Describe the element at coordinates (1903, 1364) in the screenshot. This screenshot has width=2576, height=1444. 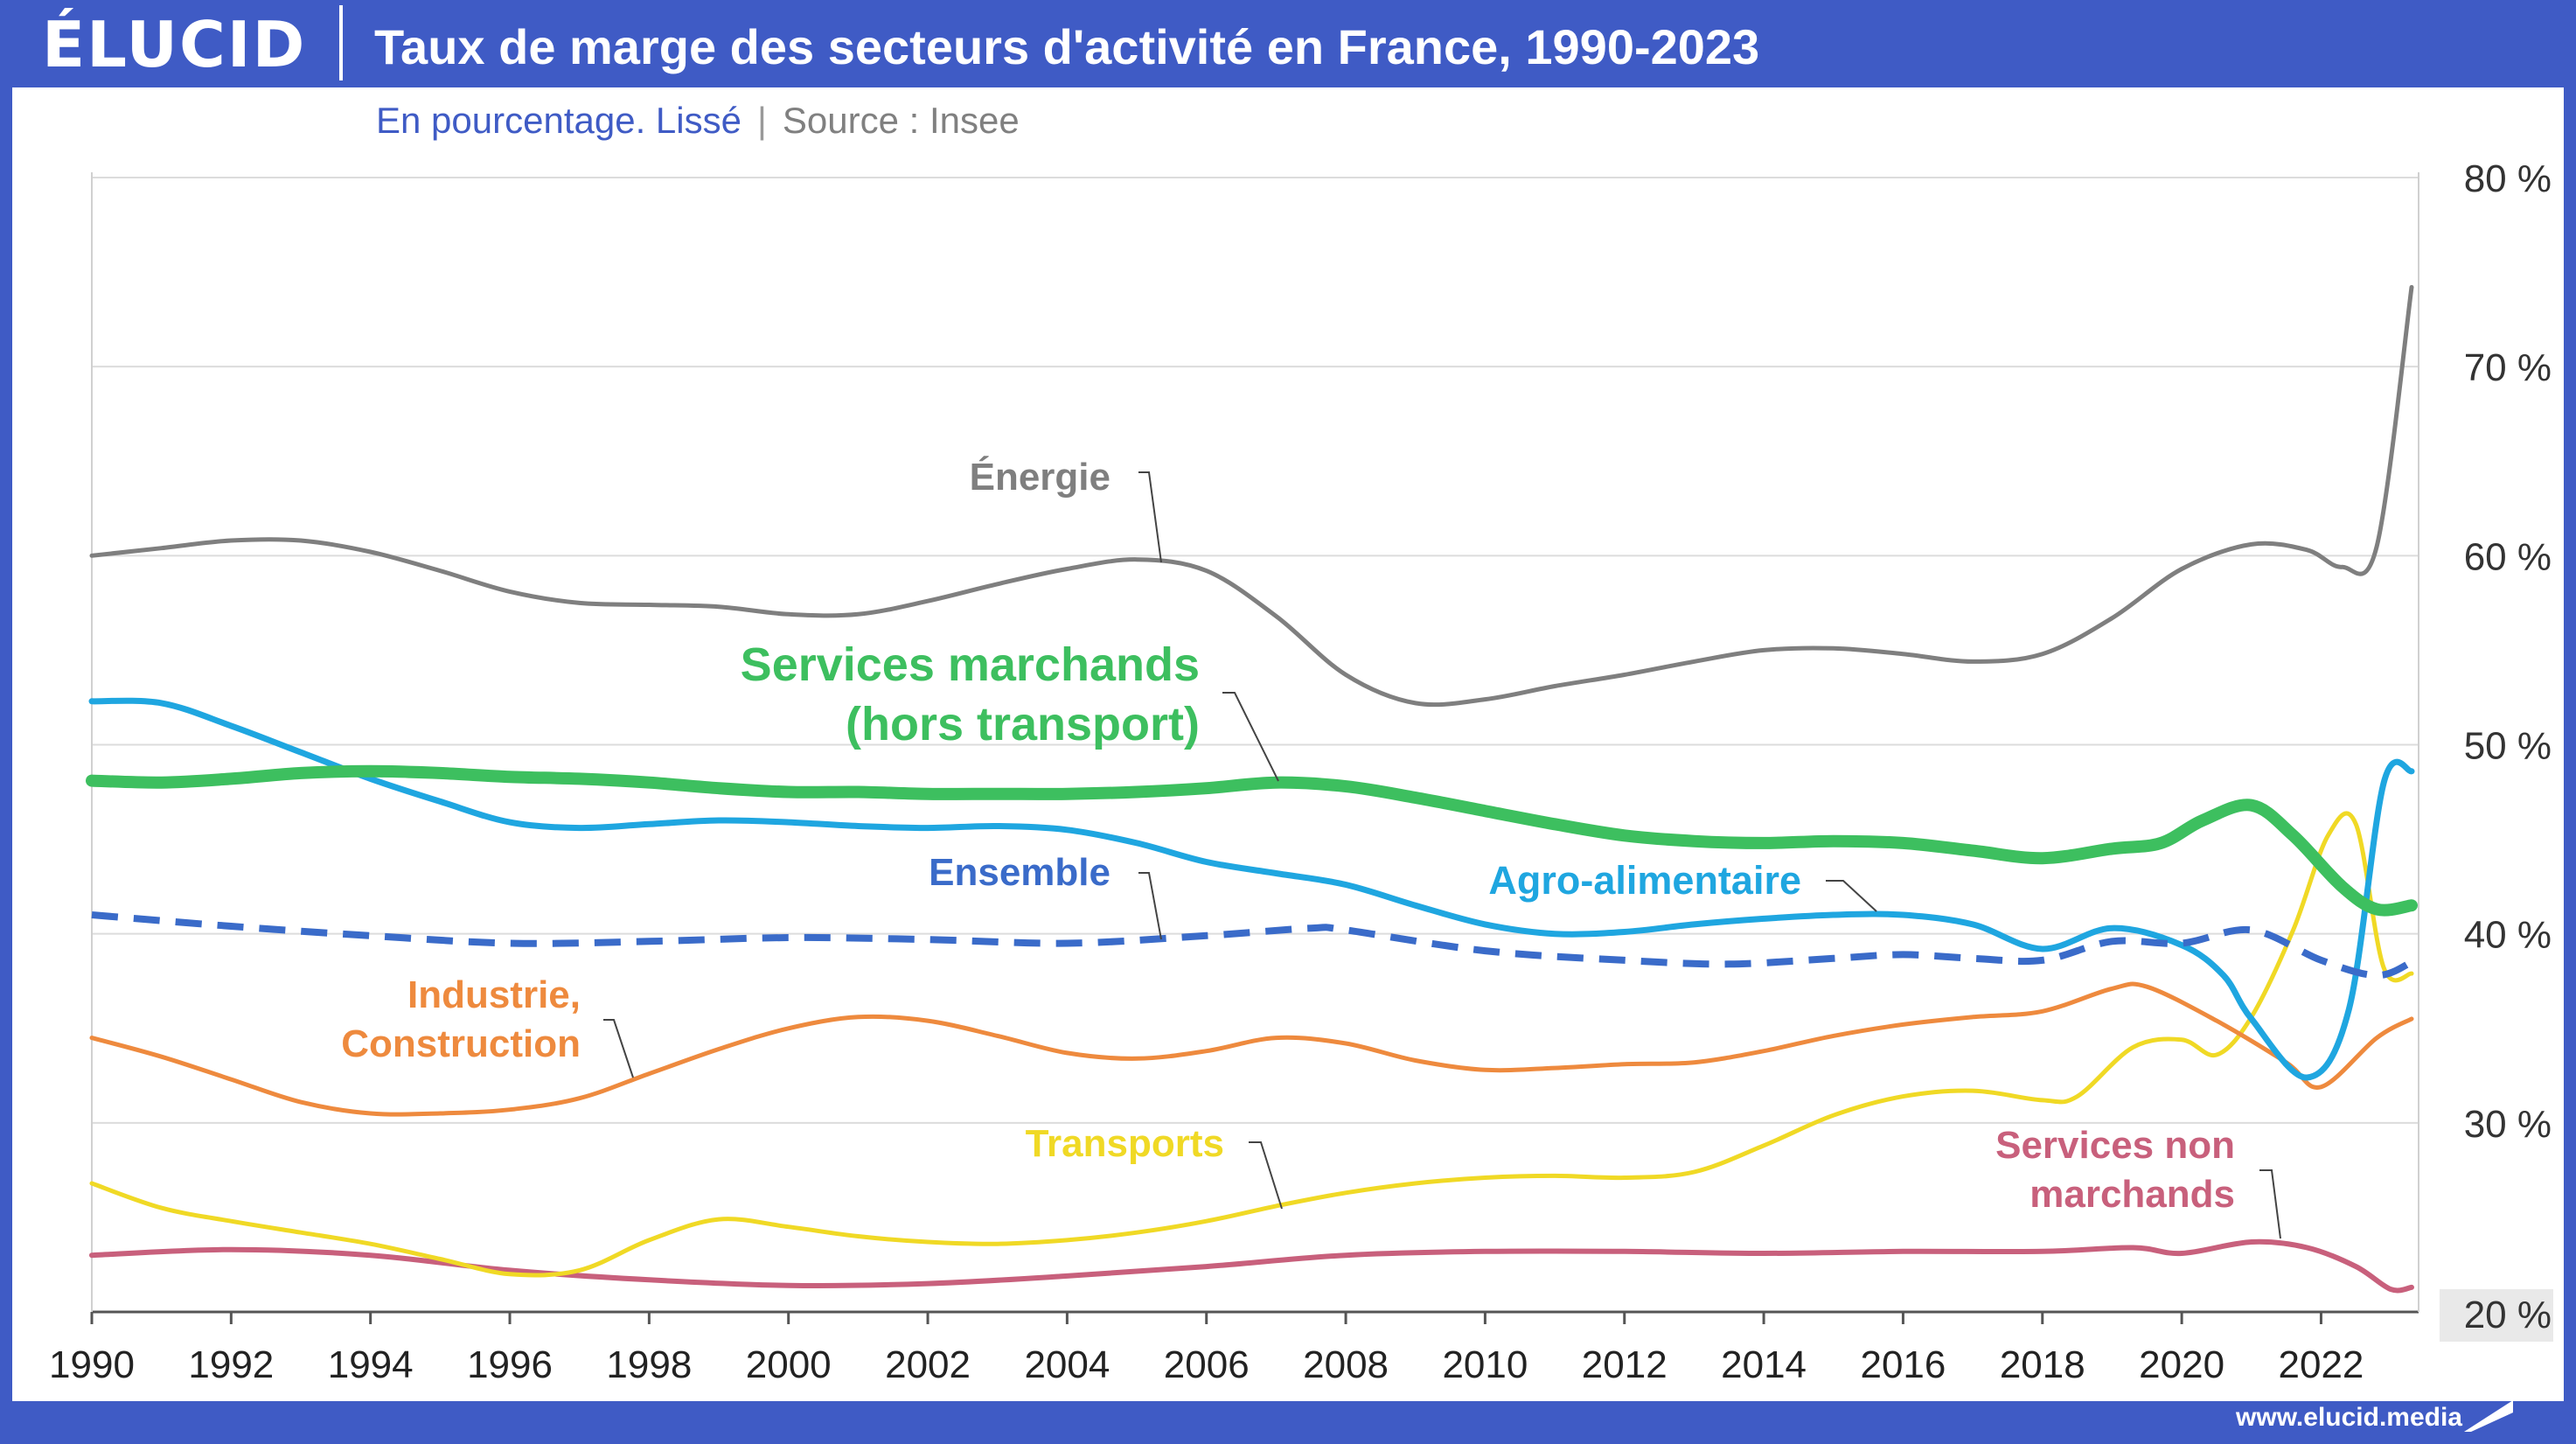
I see `x-tick-label: 2016` at that location.